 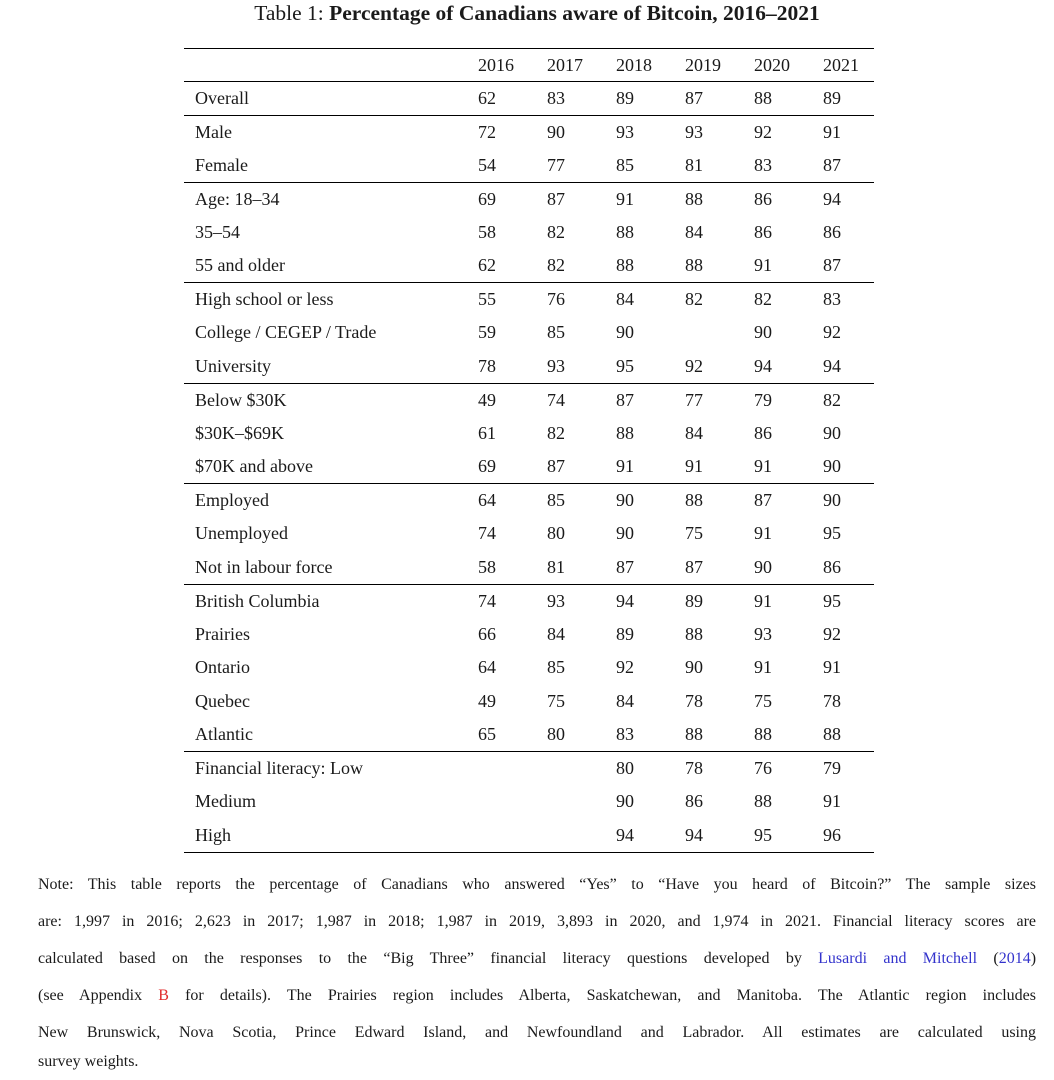 I want to click on value-cell: 93, so click(x=625, y=131).